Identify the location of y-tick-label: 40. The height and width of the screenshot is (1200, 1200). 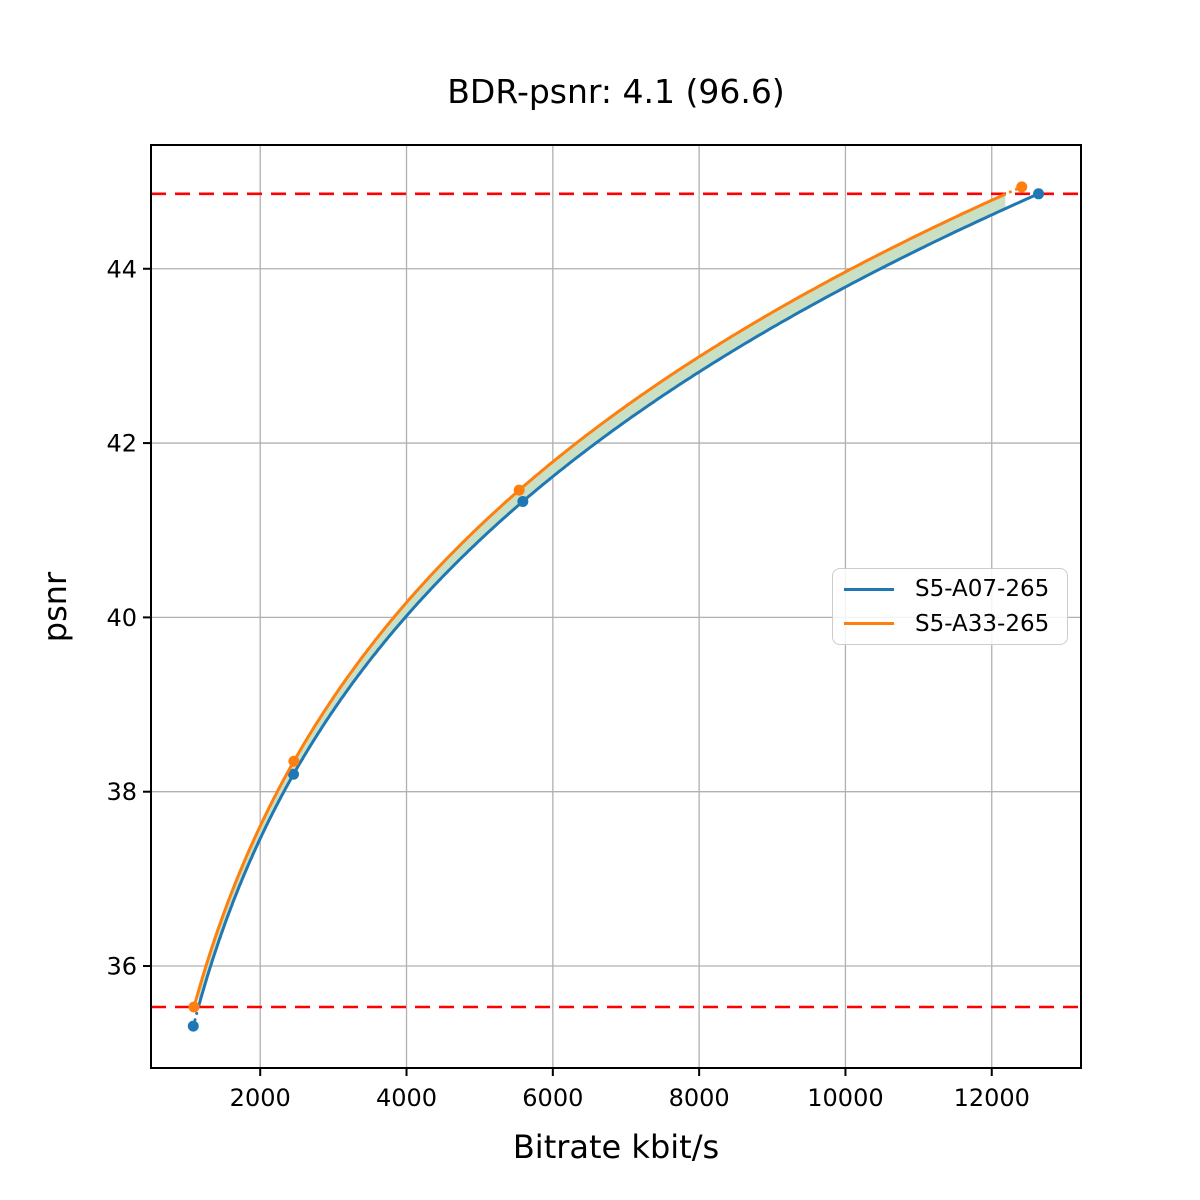
(121, 618).